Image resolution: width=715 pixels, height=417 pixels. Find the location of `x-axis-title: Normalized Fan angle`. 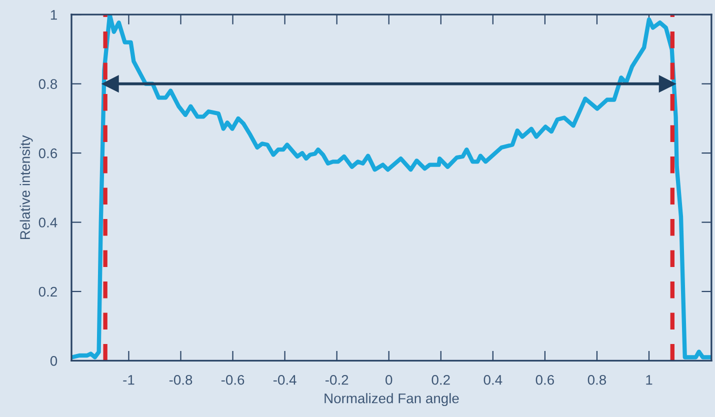

x-axis-title: Normalized Fan angle is located at coordinates (391, 399).